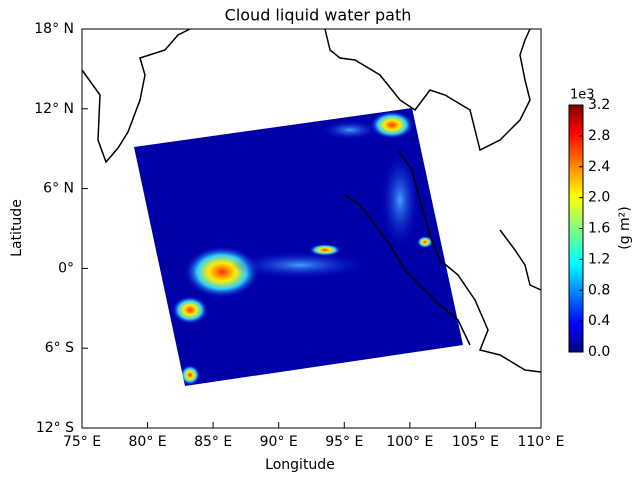  What do you see at coordinates (58, 189) in the screenshot?
I see `y-tick-label: 6° N` at bounding box center [58, 189].